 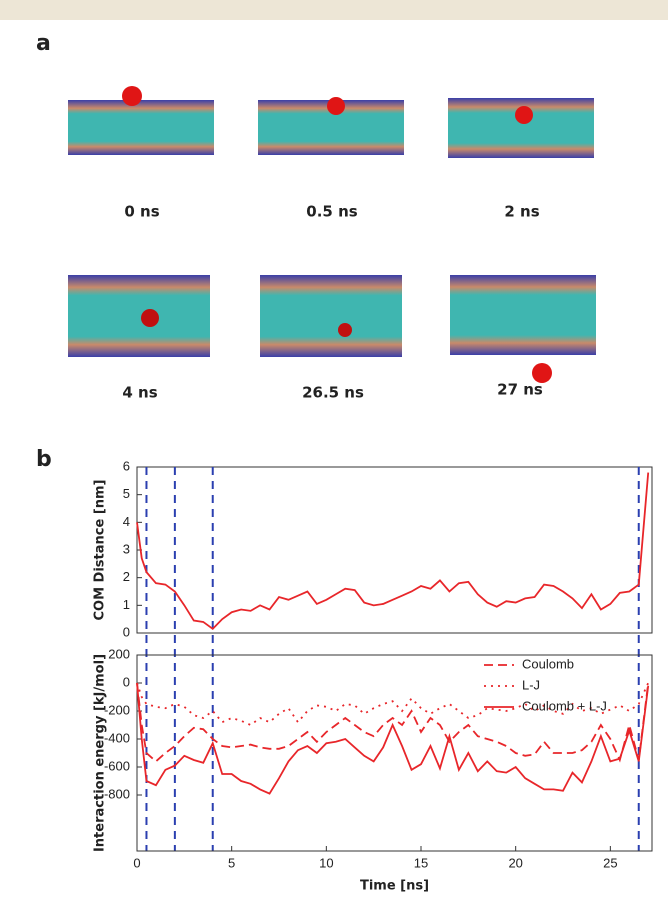 I want to click on y-tick-label: 2, so click(x=126, y=576).